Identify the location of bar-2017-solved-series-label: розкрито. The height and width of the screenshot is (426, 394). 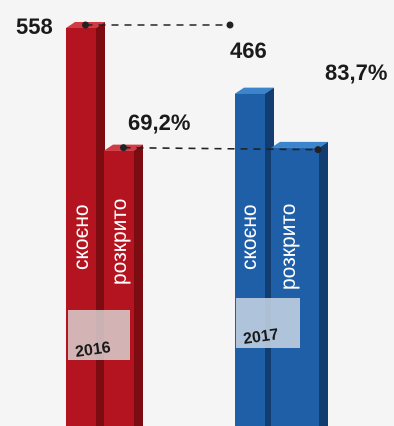
(288, 247).